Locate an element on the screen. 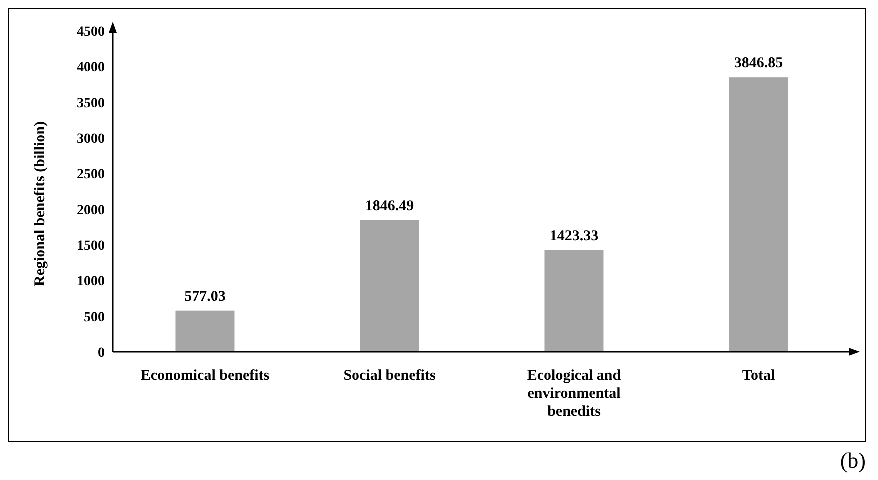 This screenshot has height=480, width=878. y-tick-label: 2000 is located at coordinates (91, 210).